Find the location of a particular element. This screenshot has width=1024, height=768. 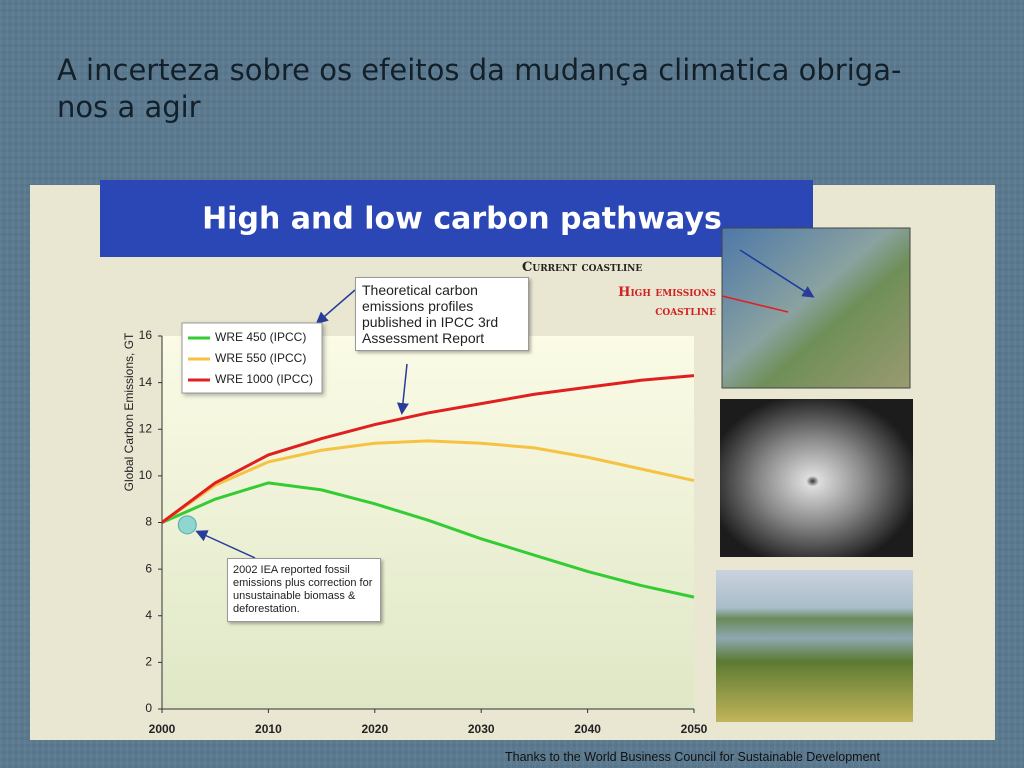

y-axis-label: Global Carbon Emissions, GT is located at coordinates (129, 411).